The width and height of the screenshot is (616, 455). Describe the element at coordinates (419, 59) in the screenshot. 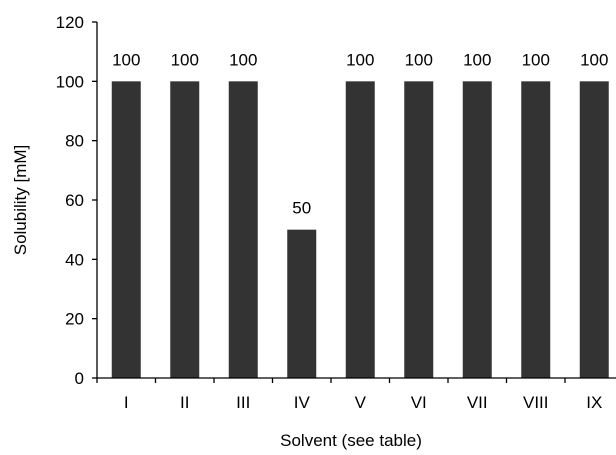

I see `data-label-VI: 100` at that location.